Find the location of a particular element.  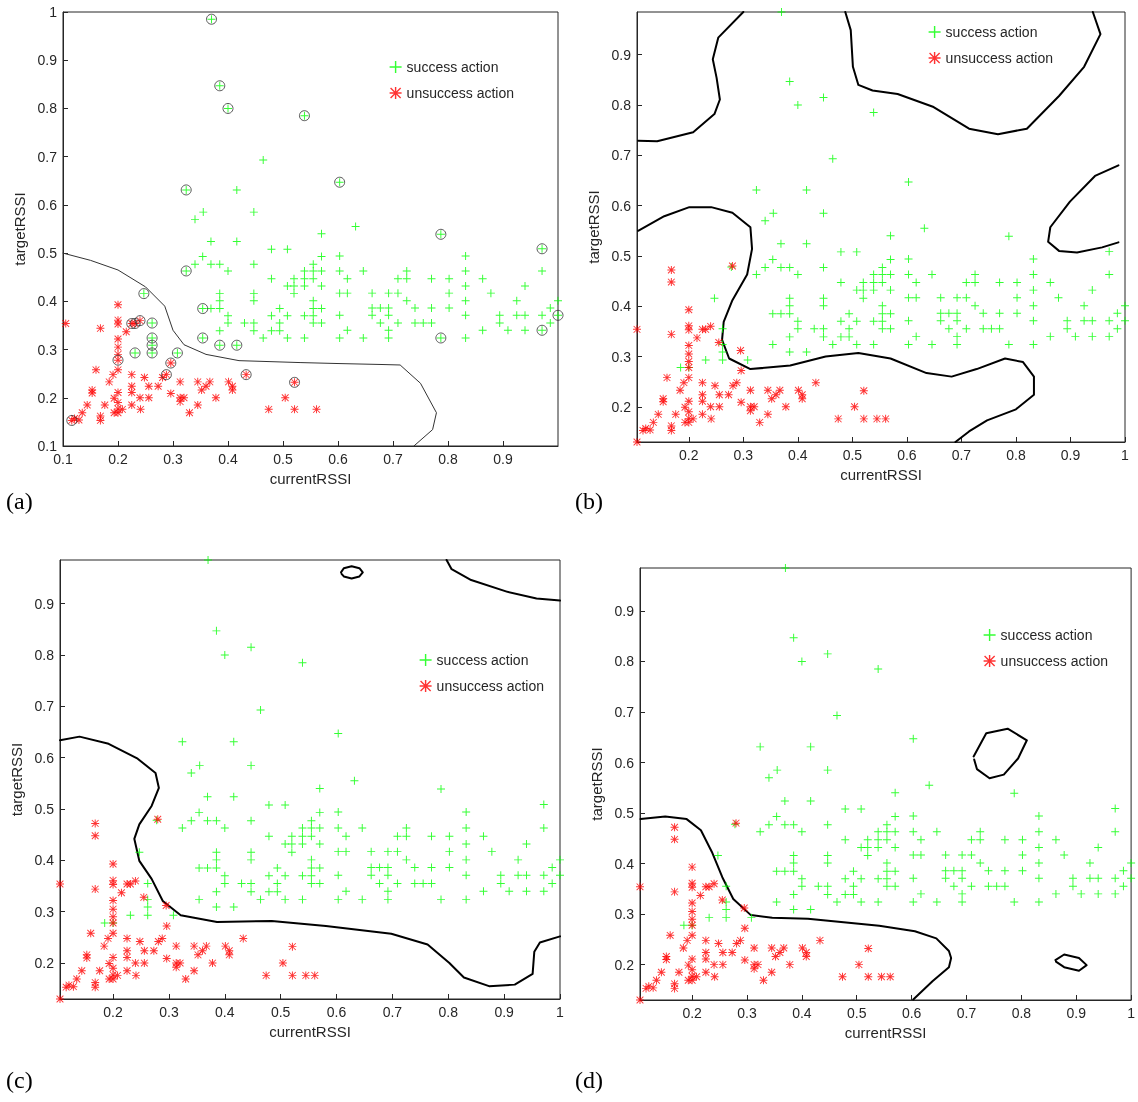

x-tick-label: 0.1 is located at coordinates (63, 459).